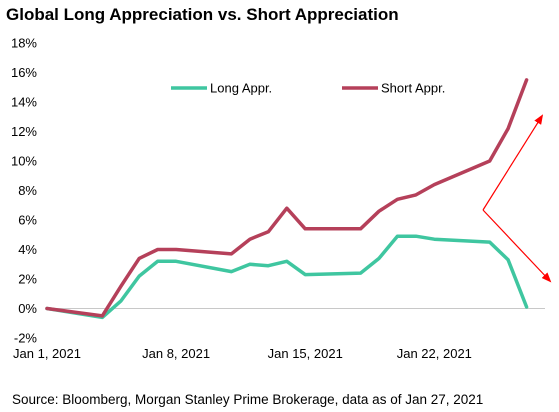 This screenshot has width=559, height=412. I want to click on y-tick-label: 6%, so click(27, 220).